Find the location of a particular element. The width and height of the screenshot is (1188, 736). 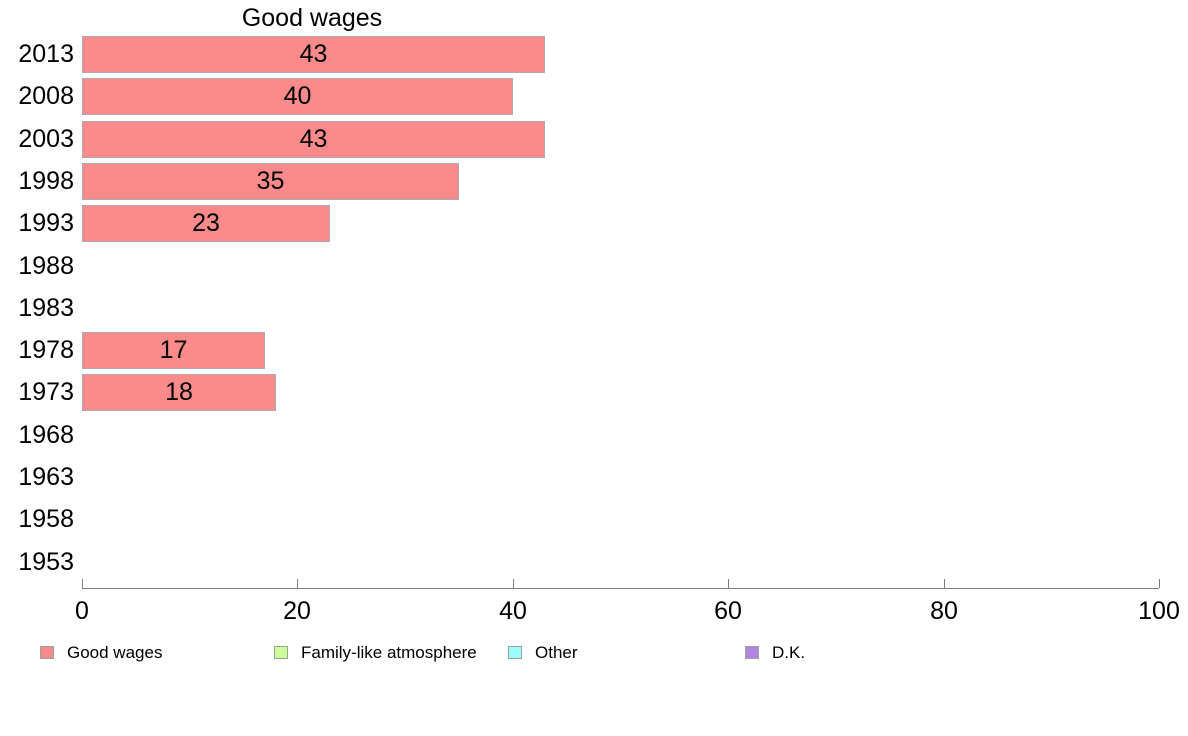

bar: 18 is located at coordinates (179, 392).